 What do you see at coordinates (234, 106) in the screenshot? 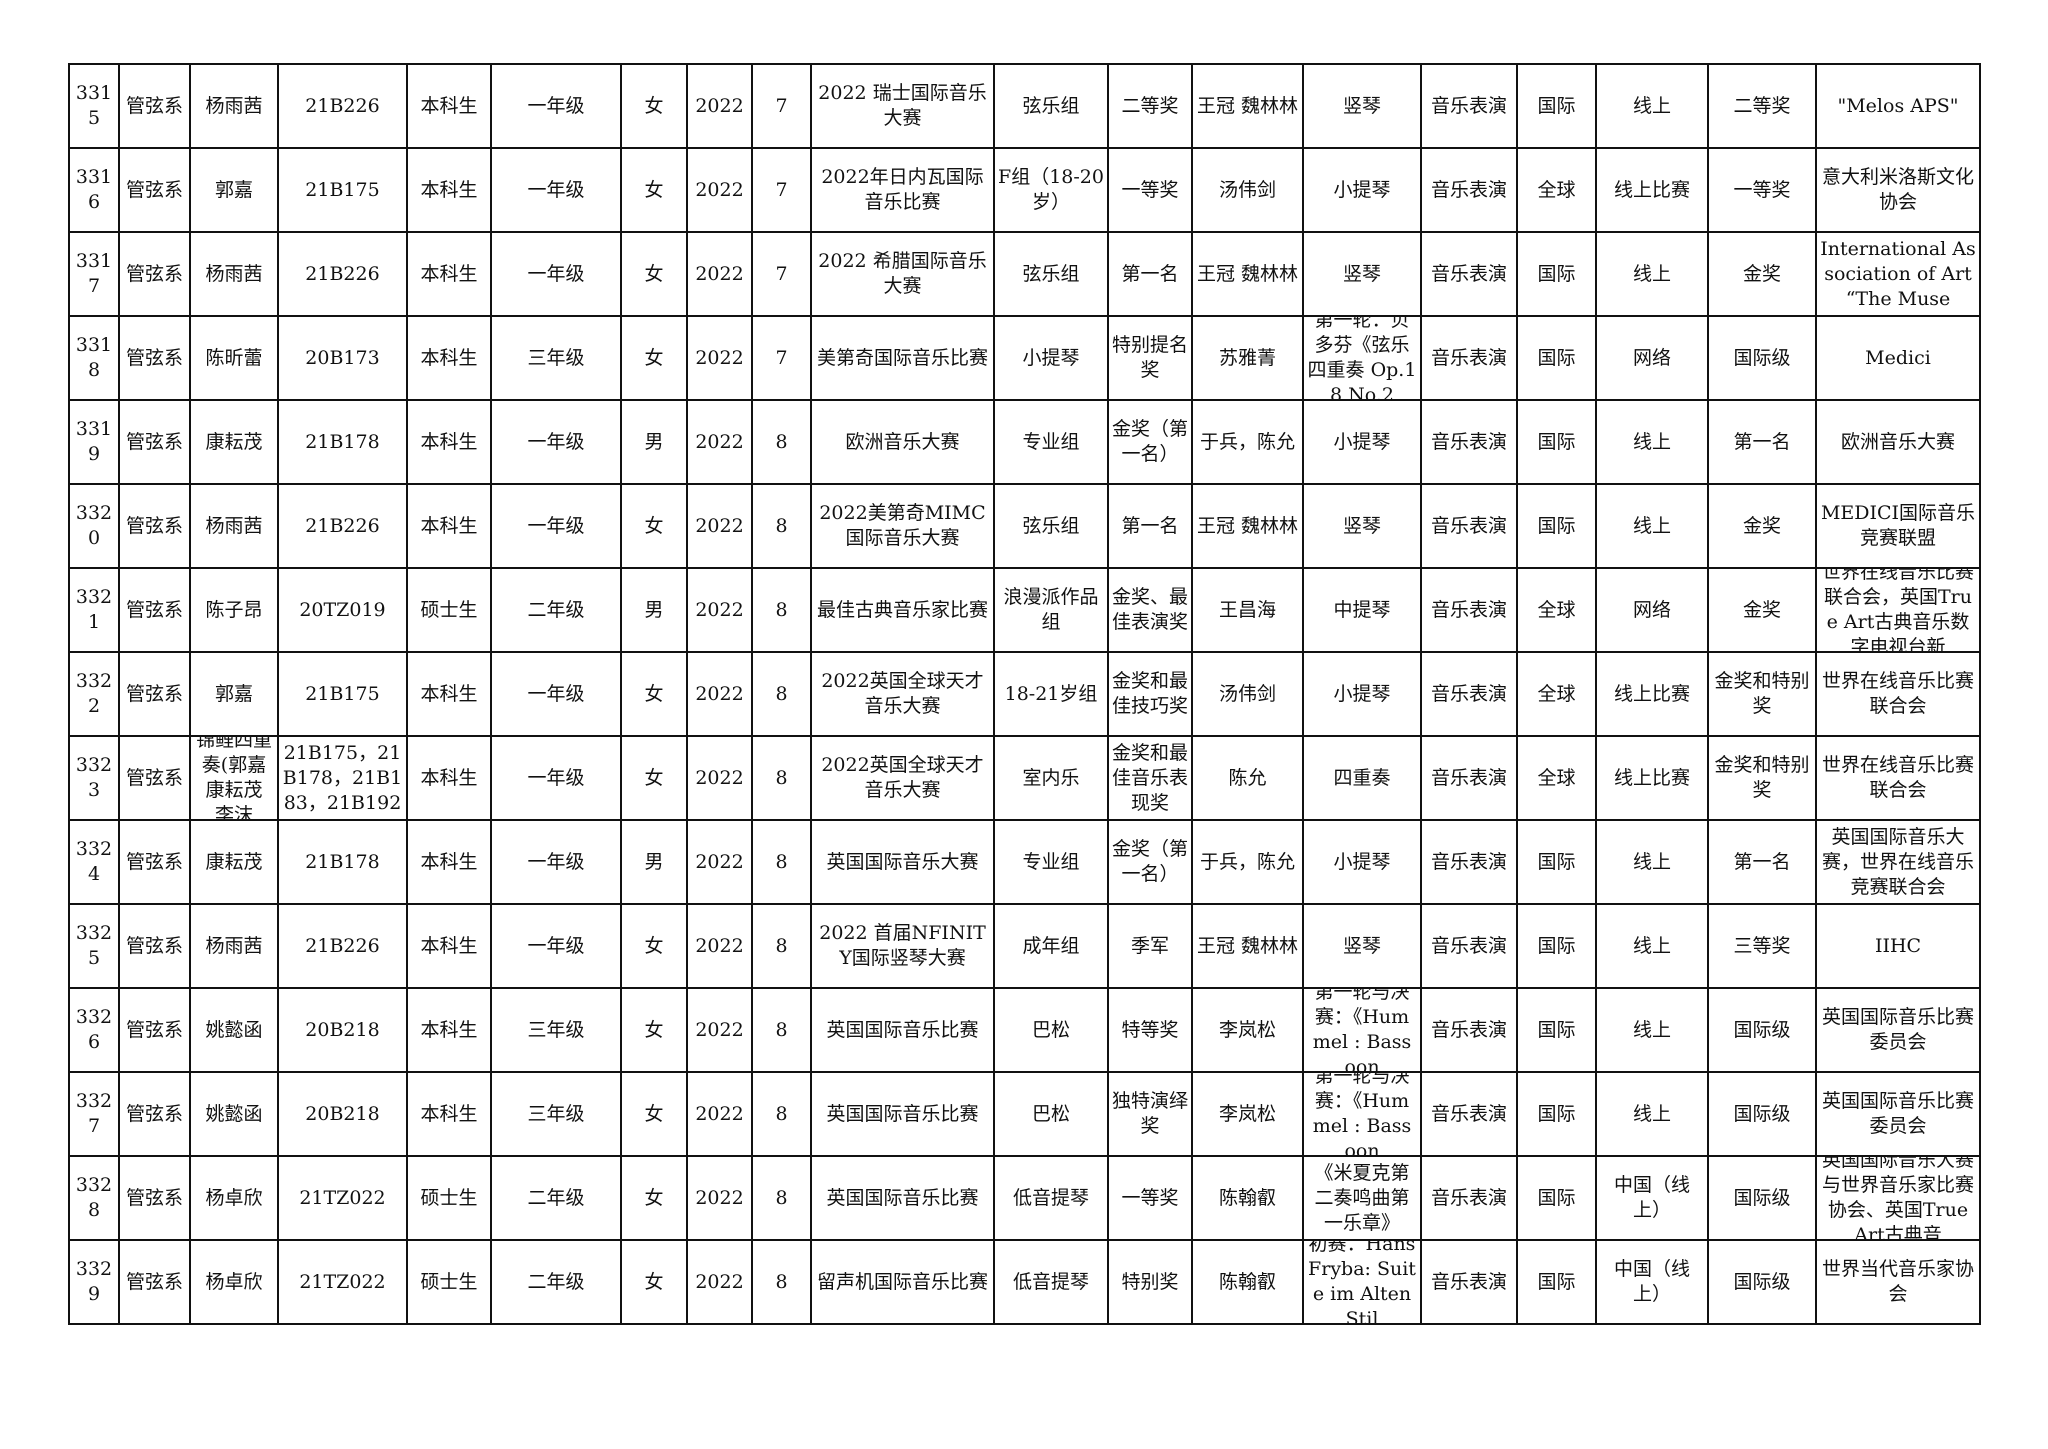
I see `table-cell: 杨雨茜` at bounding box center [234, 106].